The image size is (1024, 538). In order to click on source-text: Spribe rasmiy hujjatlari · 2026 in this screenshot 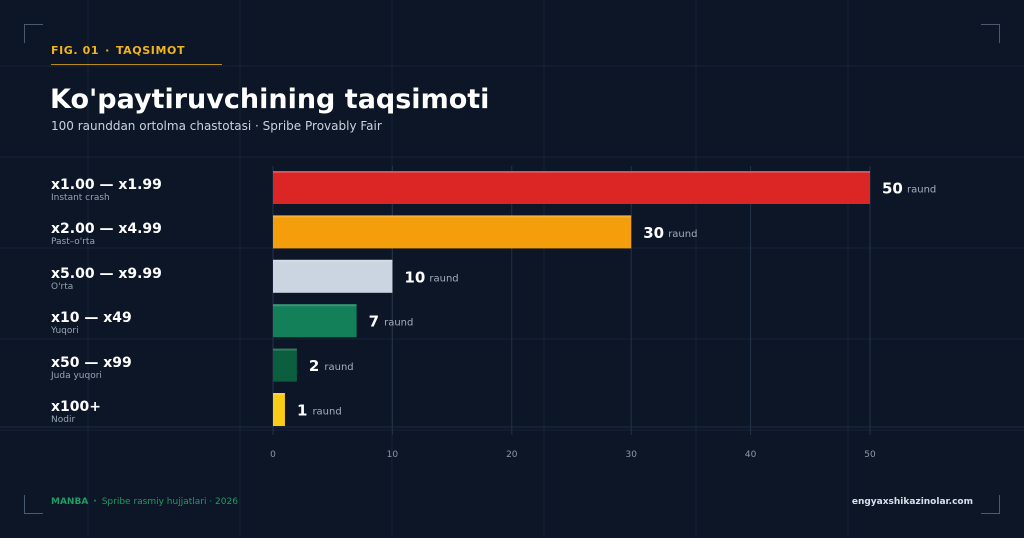, I will do `click(169, 502)`.